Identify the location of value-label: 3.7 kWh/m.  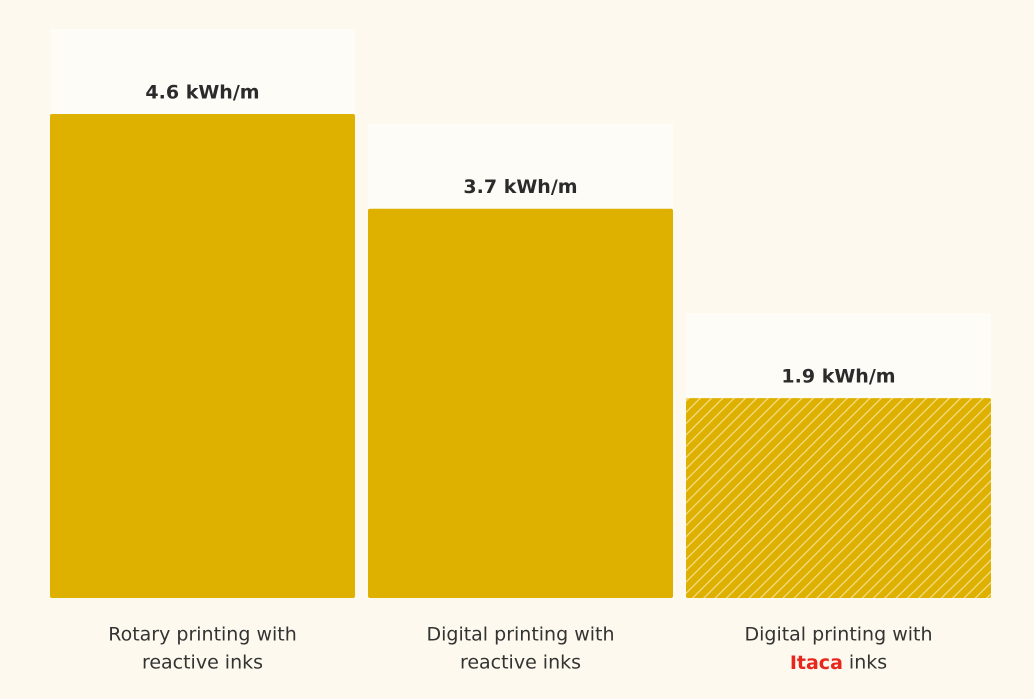
(520, 187).